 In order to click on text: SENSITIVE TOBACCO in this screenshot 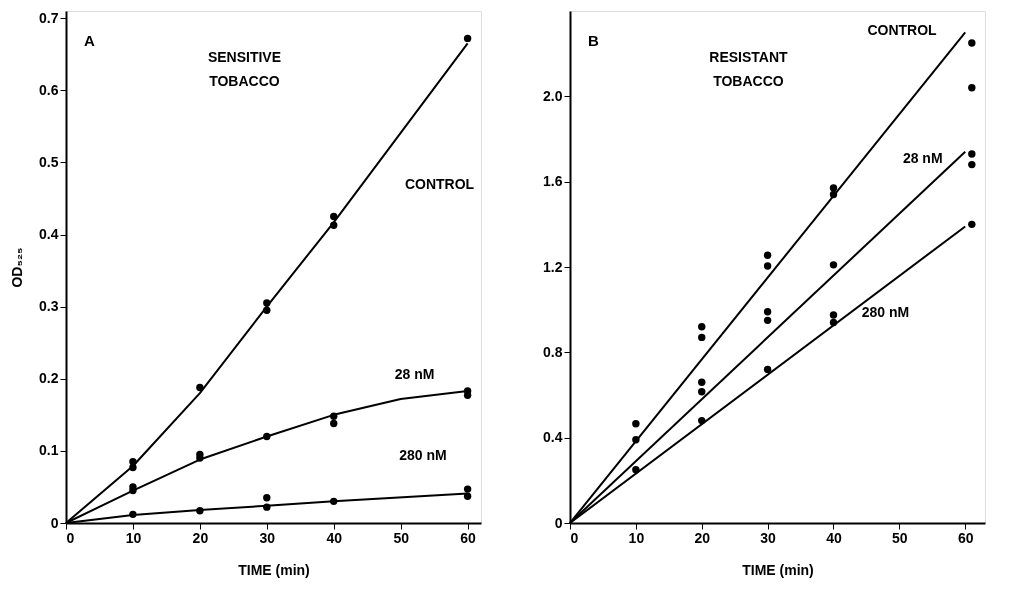, I will do `click(244, 69)`.